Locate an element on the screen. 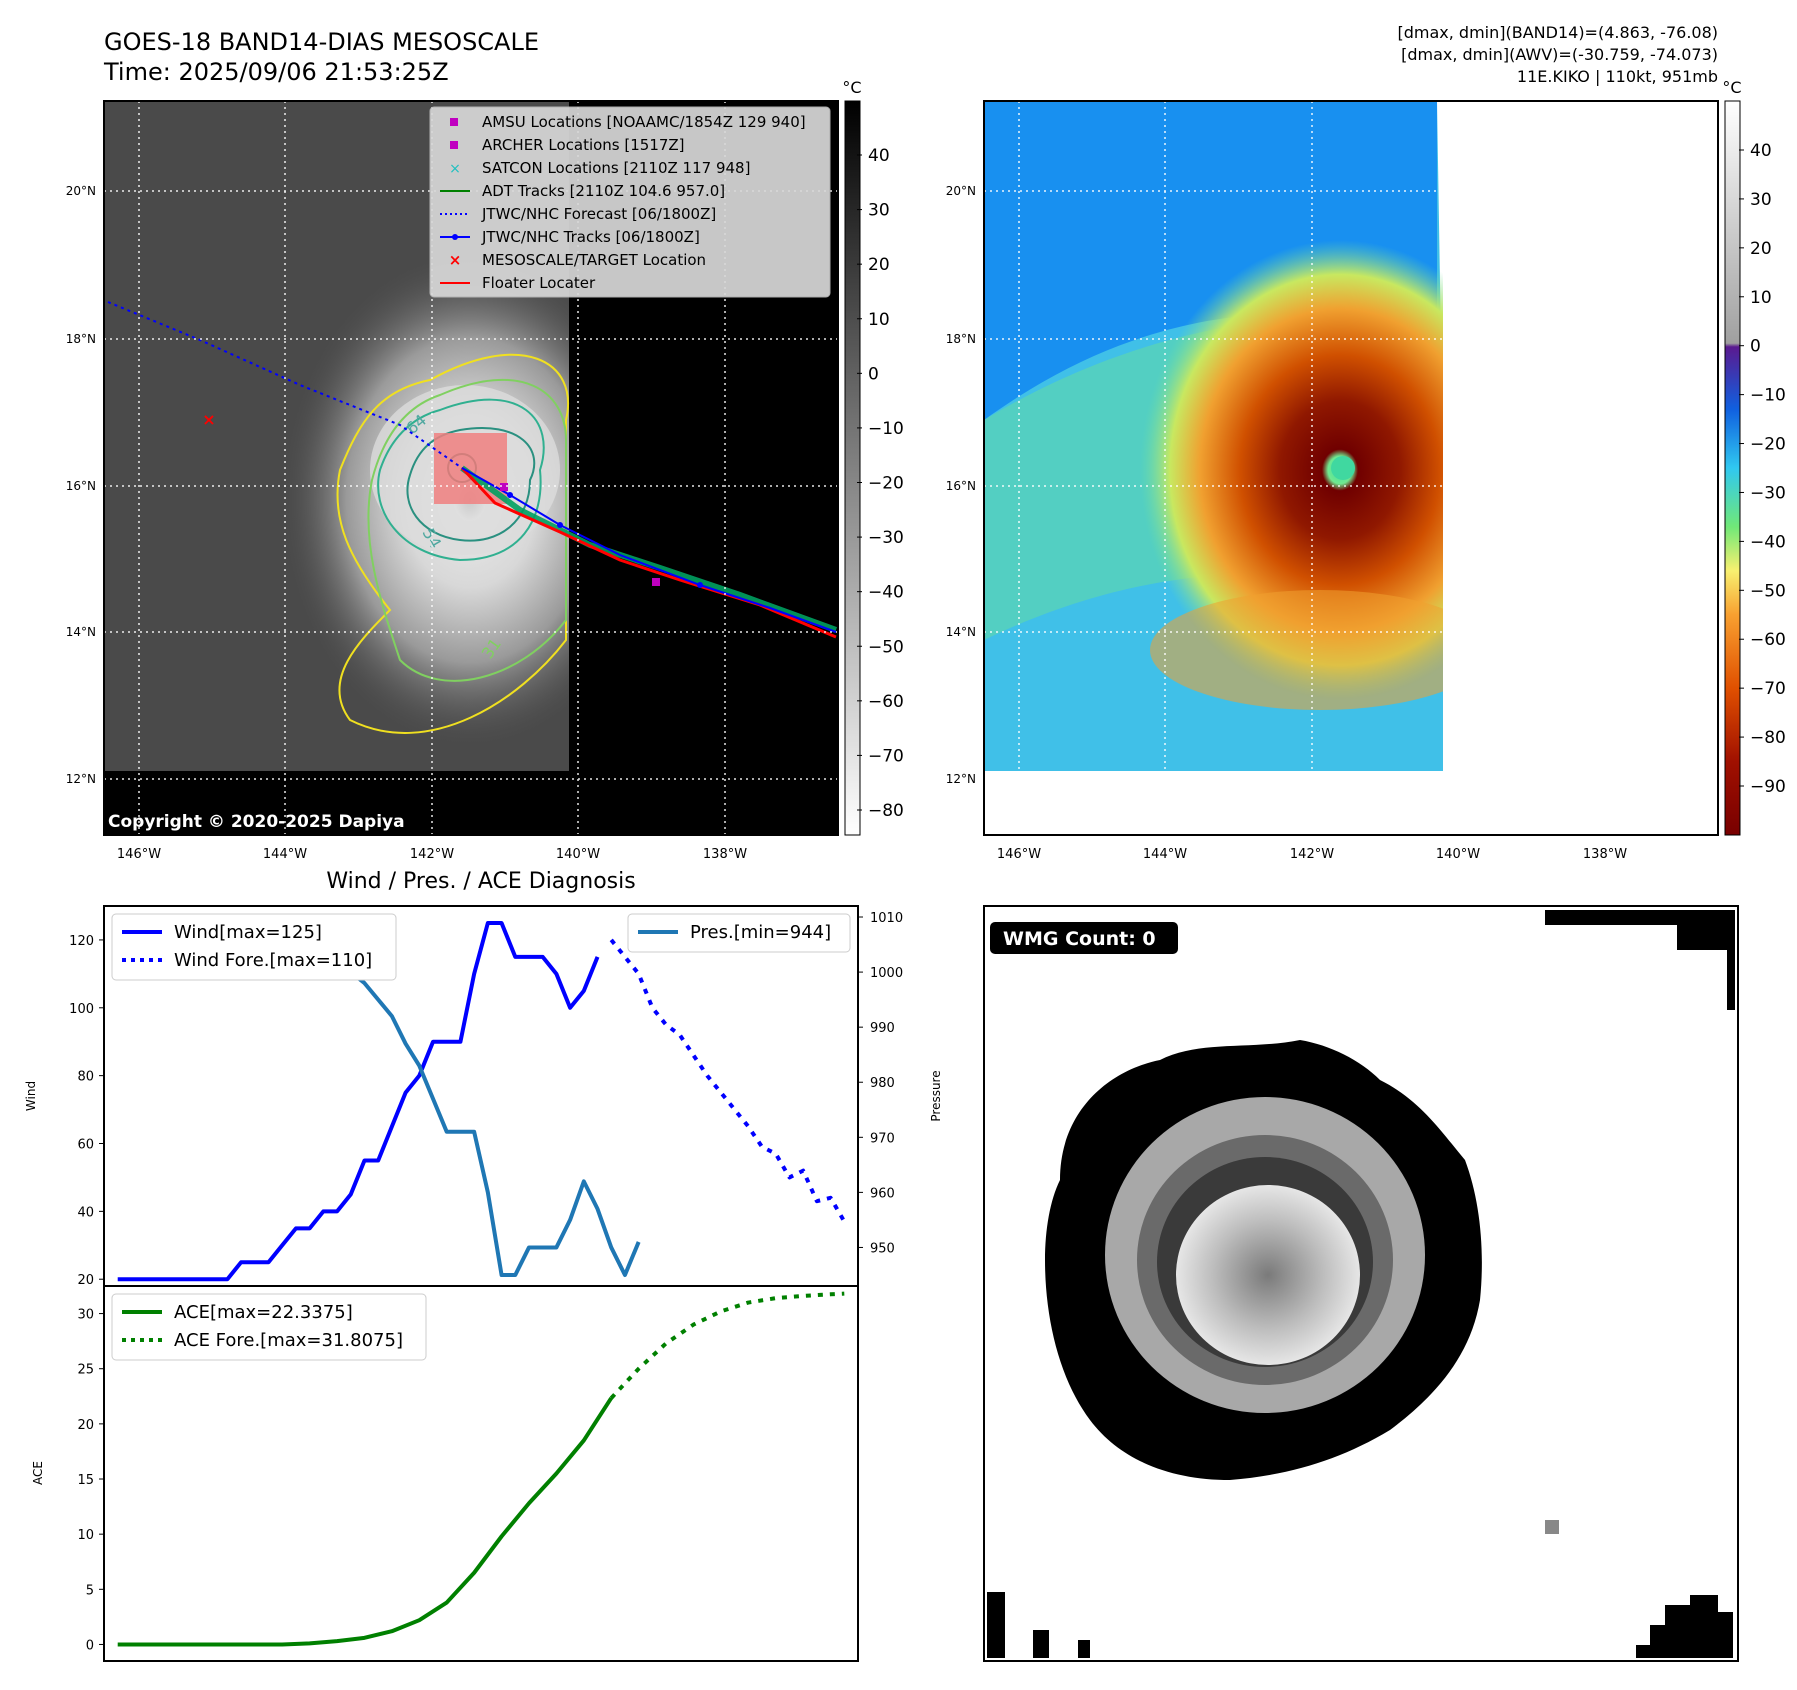  figure-time: Time: 2025/09/06 21:53:25Z is located at coordinates (276, 72).